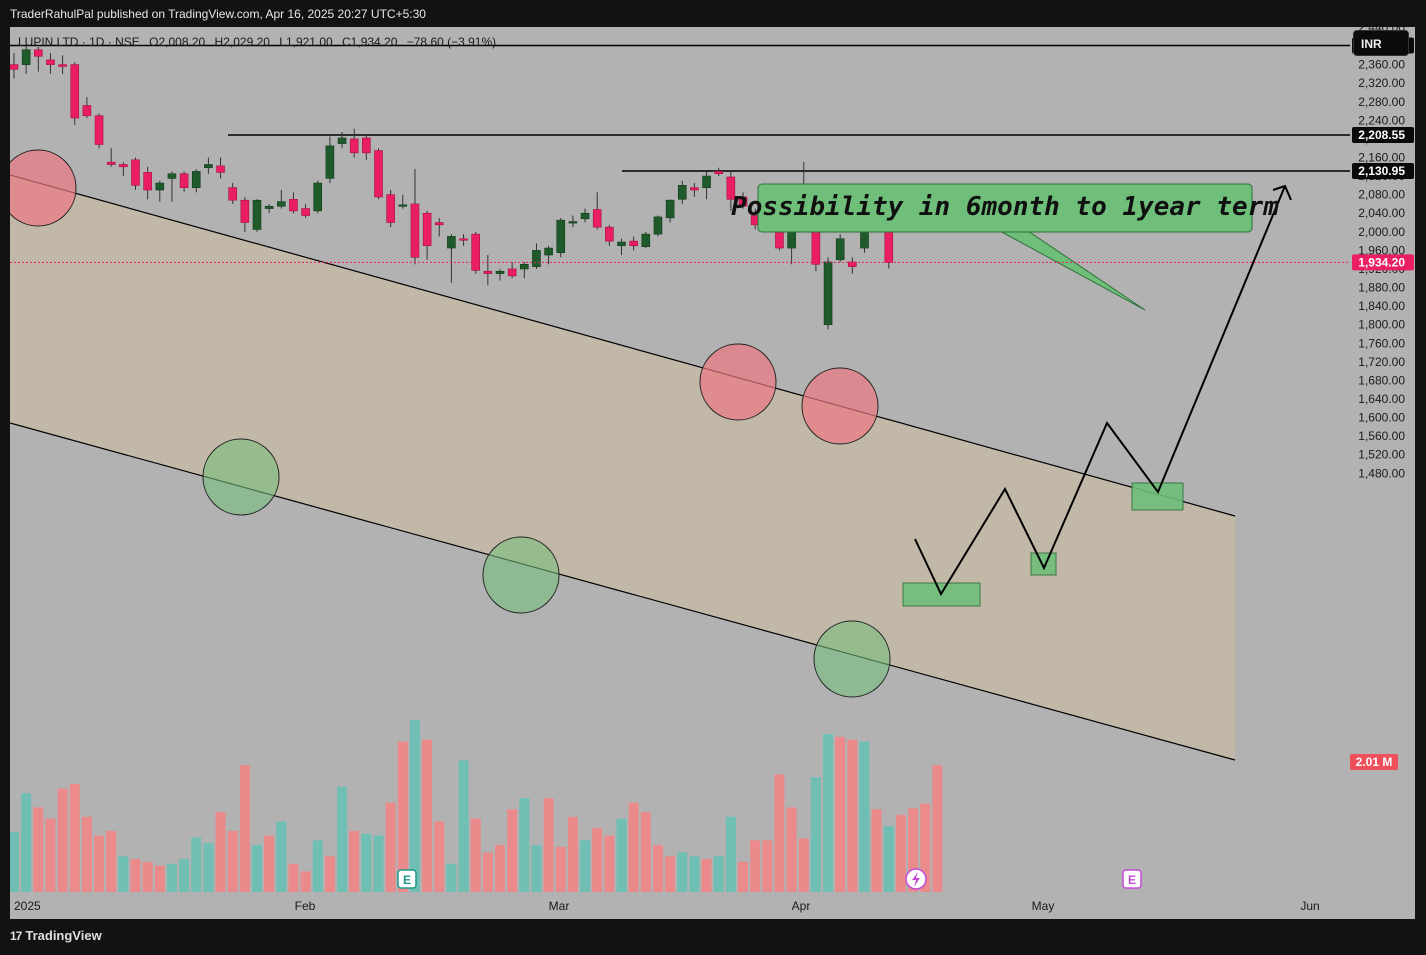 This screenshot has height=955, width=1426. I want to click on y-tick-label: 2,320.00, so click(1381, 83).